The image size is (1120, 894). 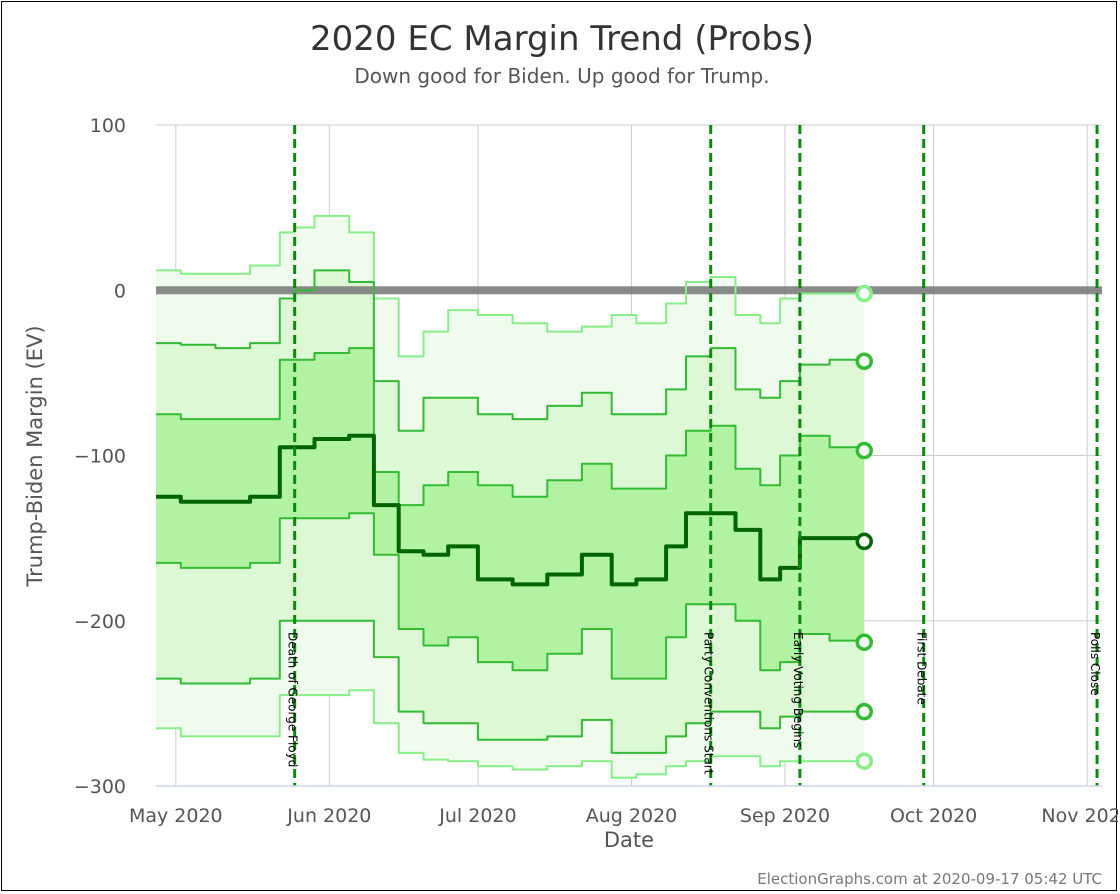 I want to click on x-tick-label: Nov 2020, so click(x=1079, y=816).